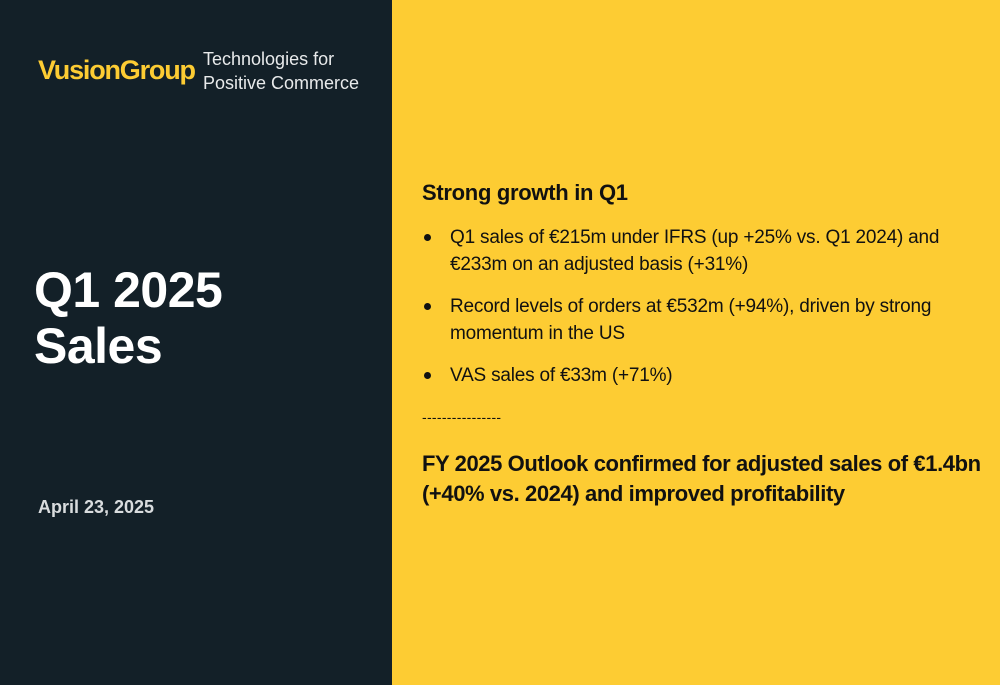 This screenshot has height=685, width=1000. I want to click on bullet-item: VAS sales of €33m (+71%), so click(702, 375).